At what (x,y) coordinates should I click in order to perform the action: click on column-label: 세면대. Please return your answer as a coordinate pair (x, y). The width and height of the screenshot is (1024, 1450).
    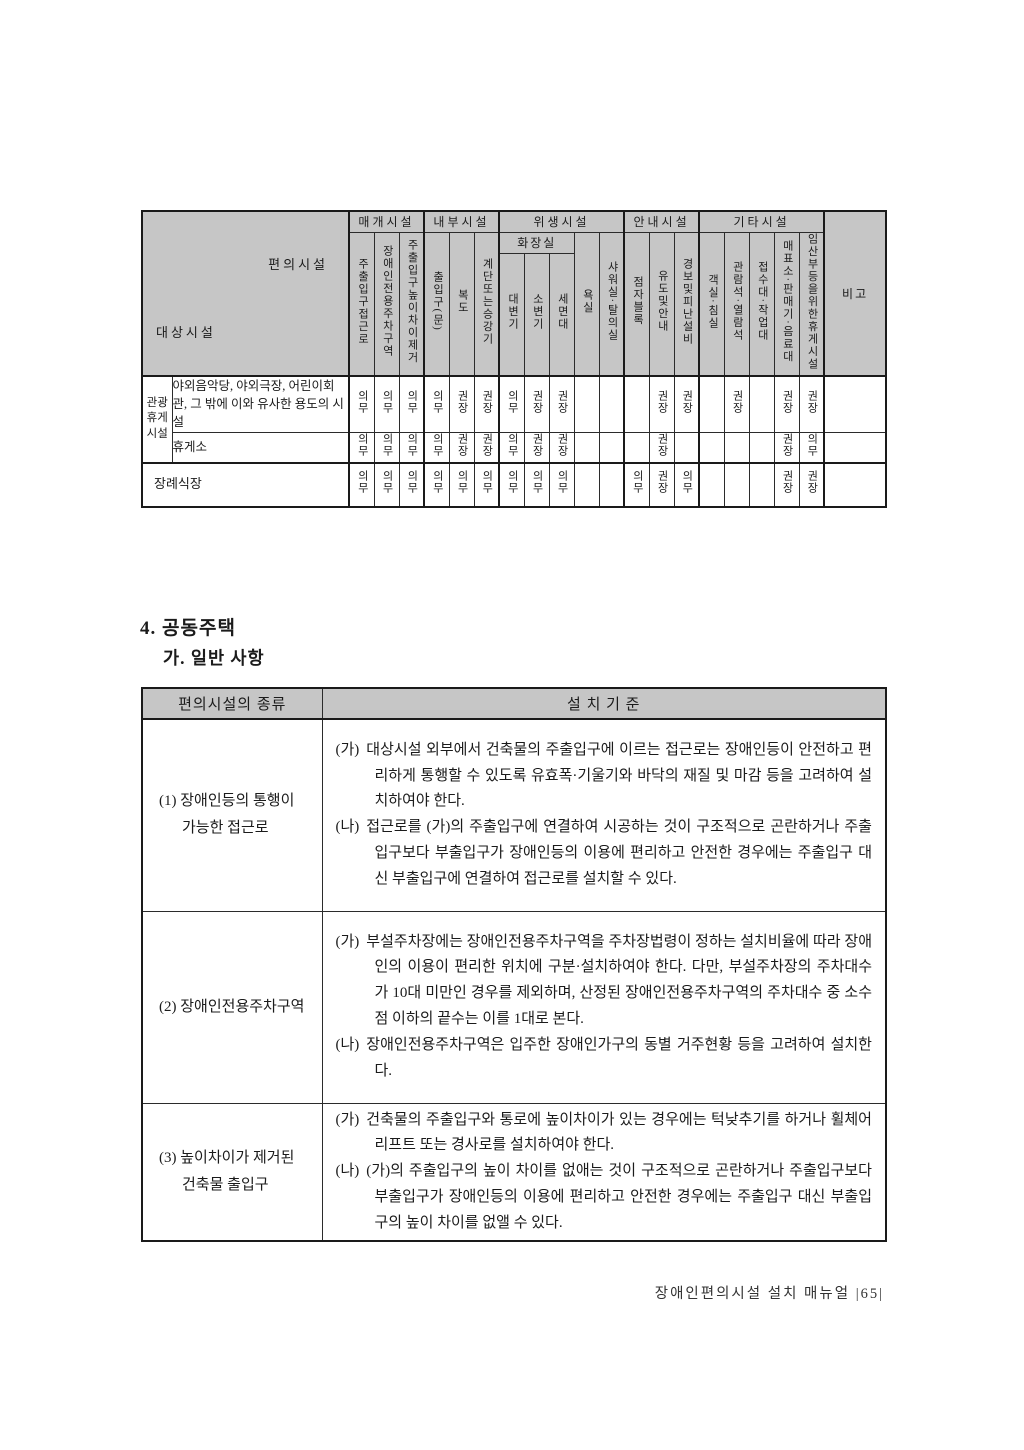
    Looking at the image, I should click on (561, 314).